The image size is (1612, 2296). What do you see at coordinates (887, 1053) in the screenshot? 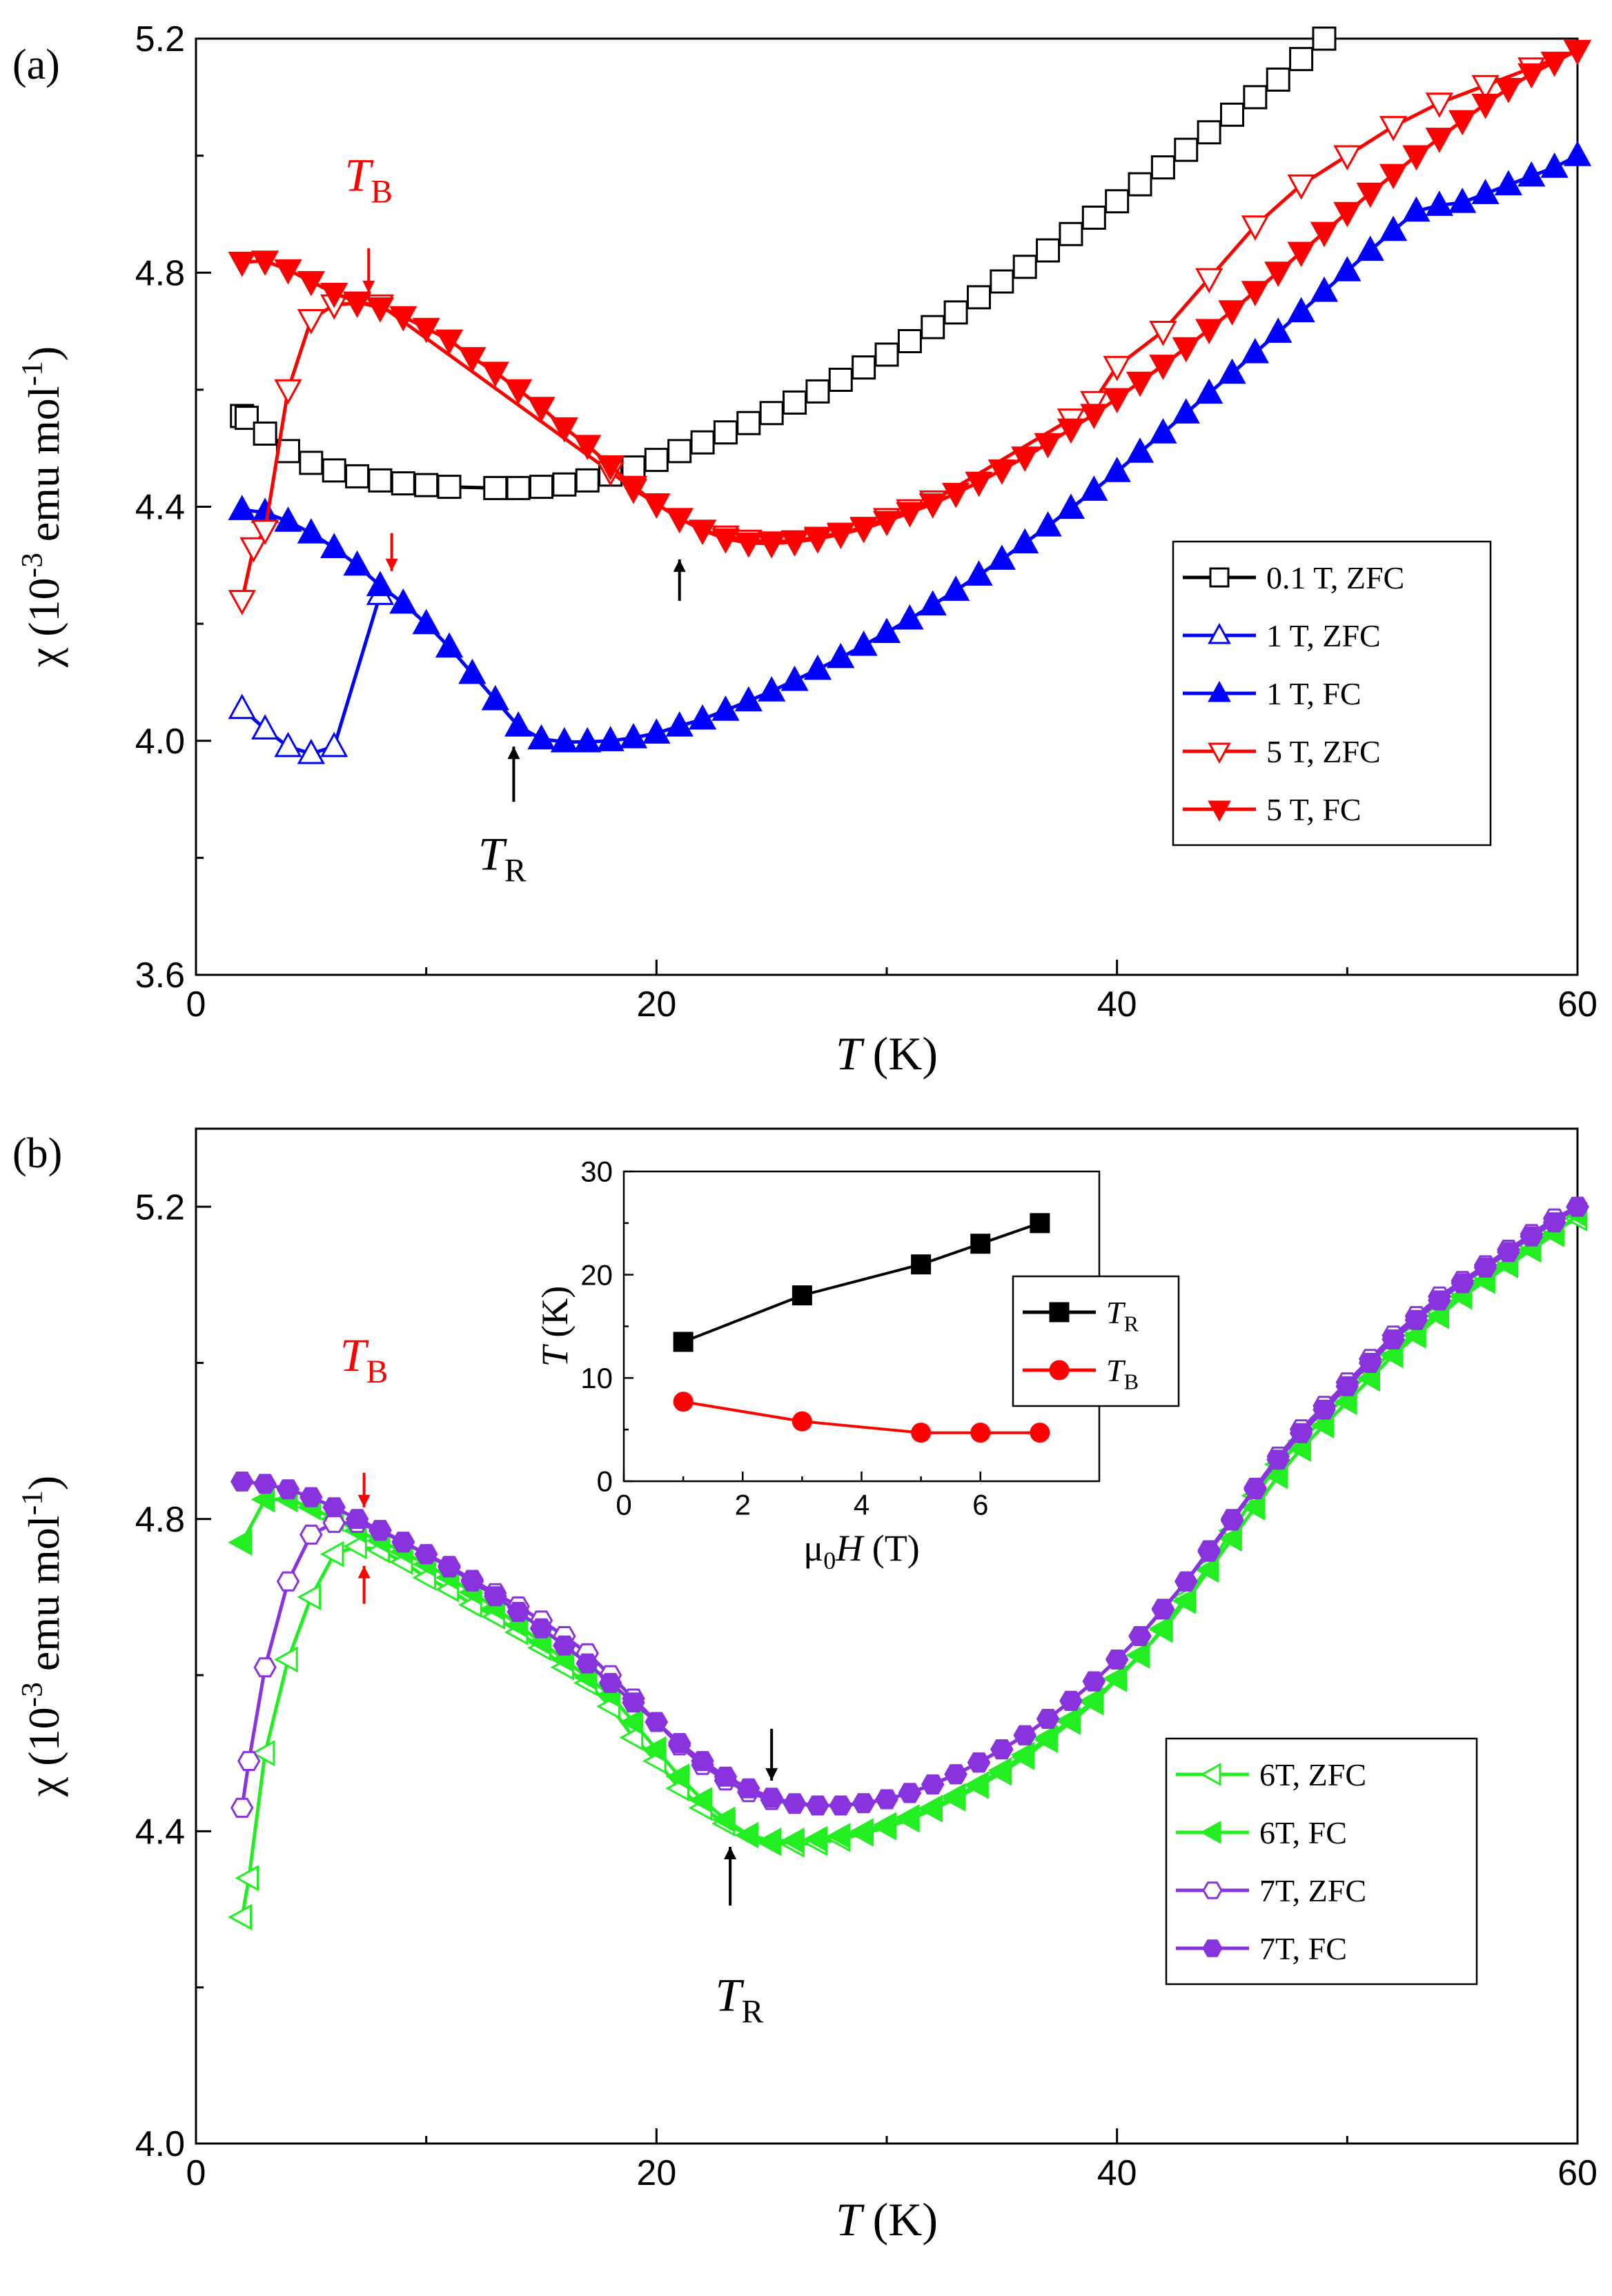
I see `x-axis-label: T (K)` at bounding box center [887, 1053].